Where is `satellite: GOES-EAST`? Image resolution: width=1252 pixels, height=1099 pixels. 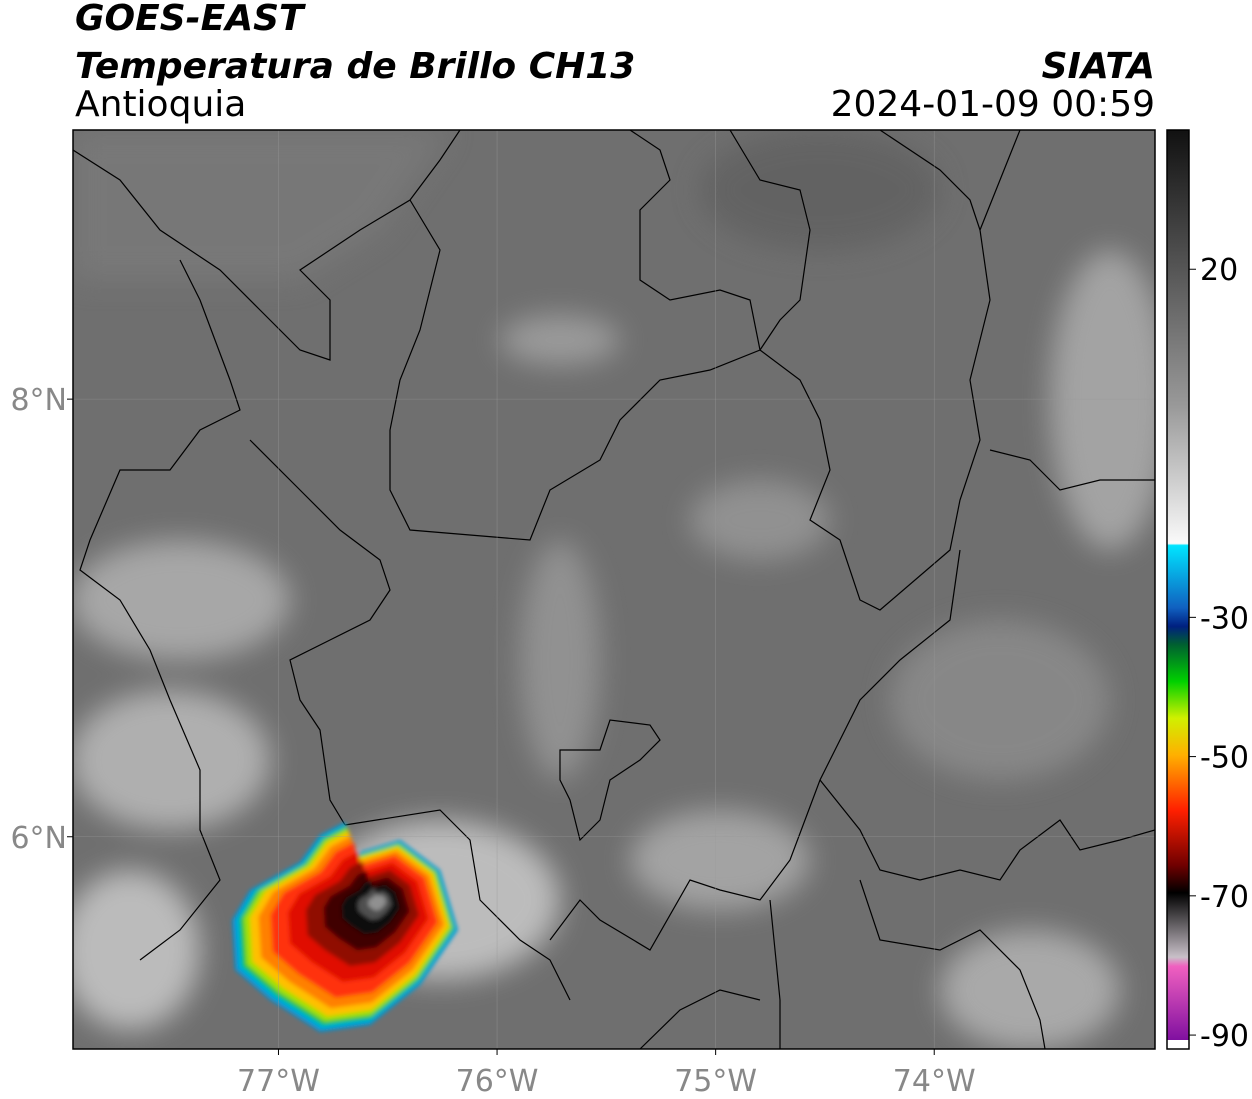
satellite: GOES-EAST is located at coordinates (190, 19).